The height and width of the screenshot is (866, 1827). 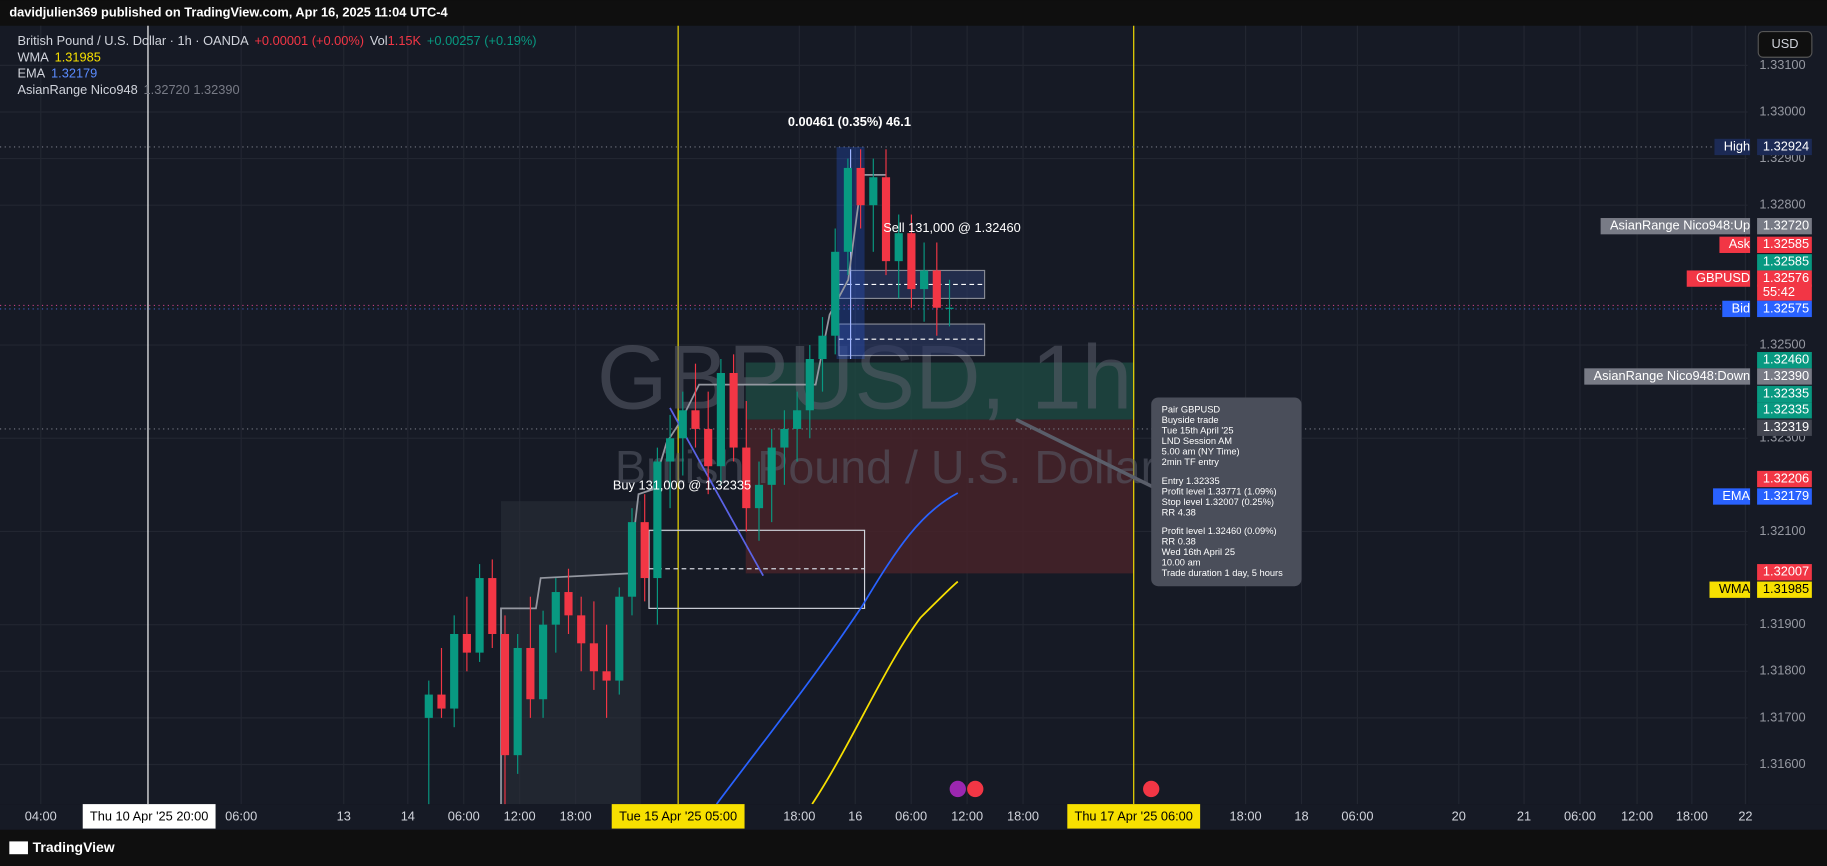 I want to click on time-highlight, so click(x=678, y=816).